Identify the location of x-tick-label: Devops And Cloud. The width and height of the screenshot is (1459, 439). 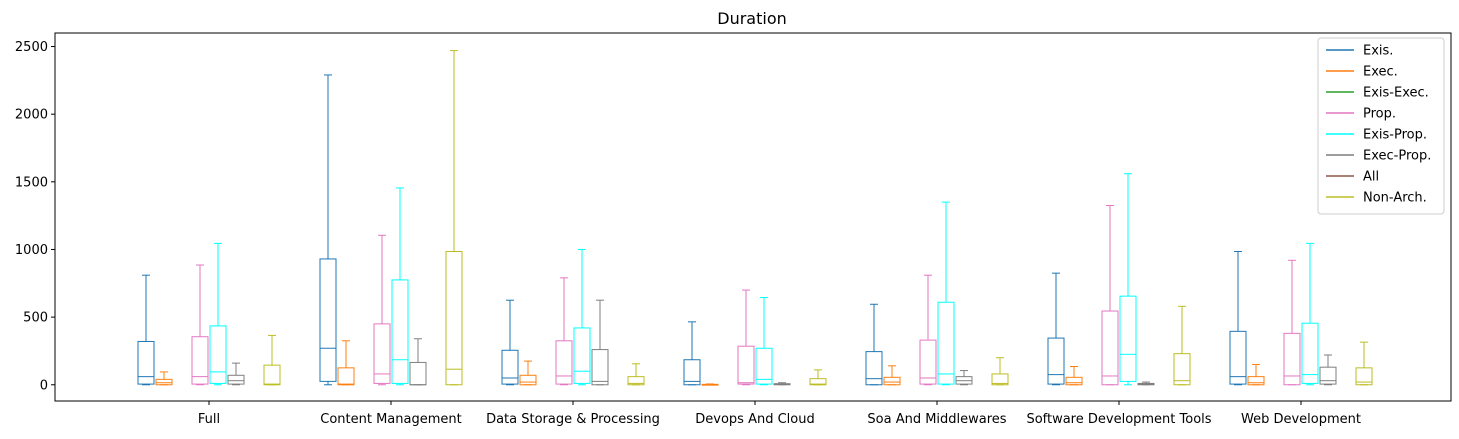
(754, 419).